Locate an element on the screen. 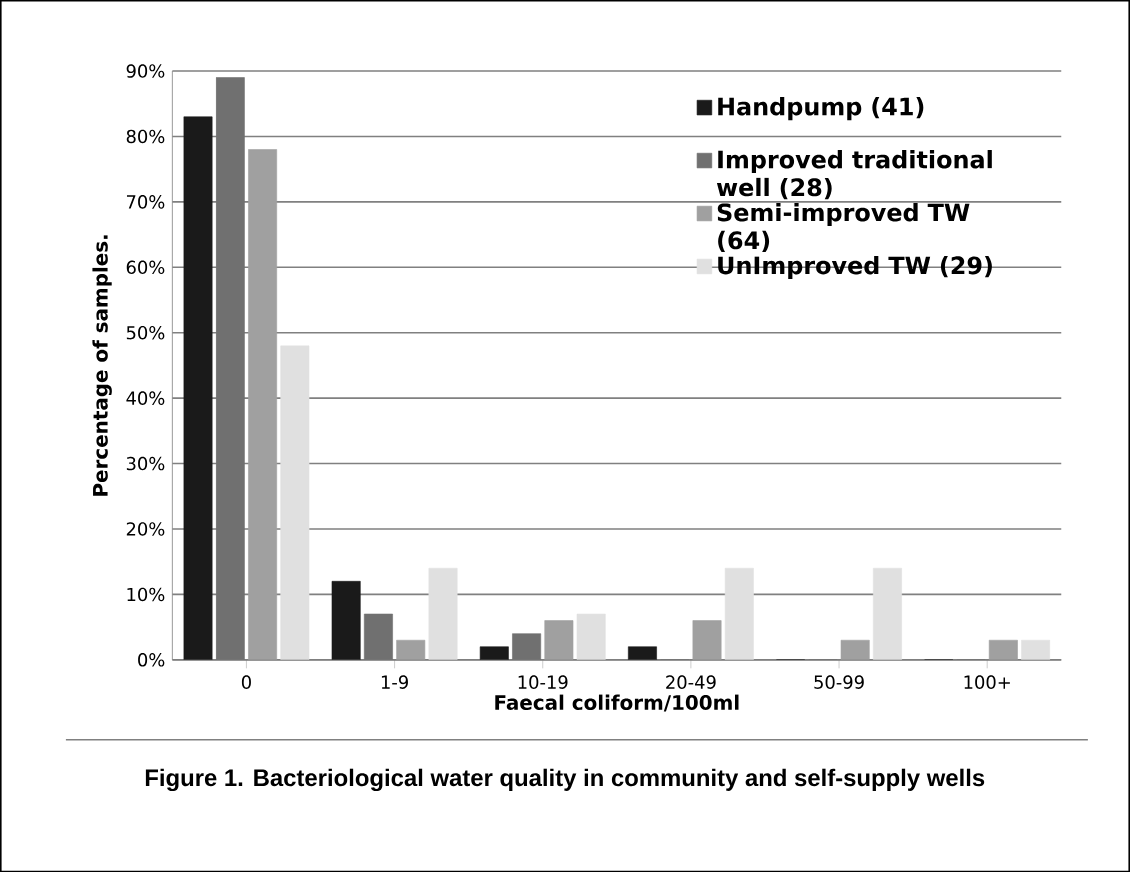 The image size is (1130, 872). legend-label: Semi-improved TW (64) is located at coordinates (843, 227).